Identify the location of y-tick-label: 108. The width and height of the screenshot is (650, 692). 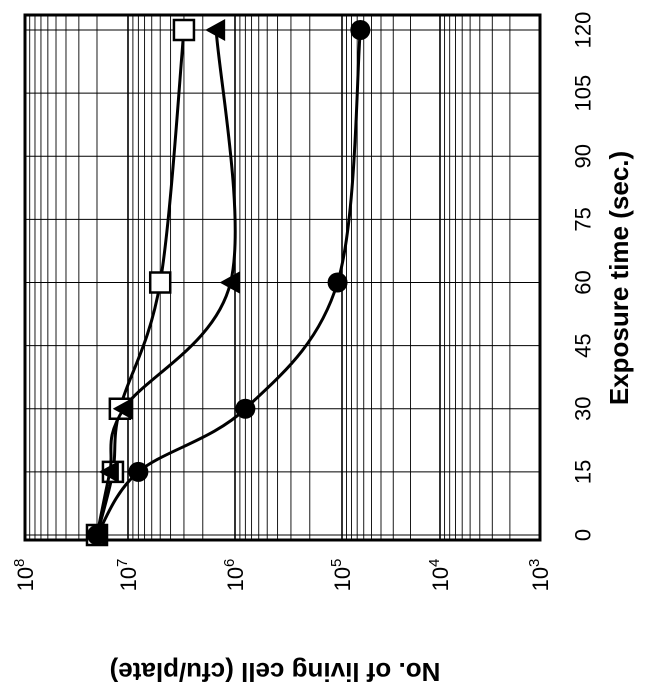
(24, 575).